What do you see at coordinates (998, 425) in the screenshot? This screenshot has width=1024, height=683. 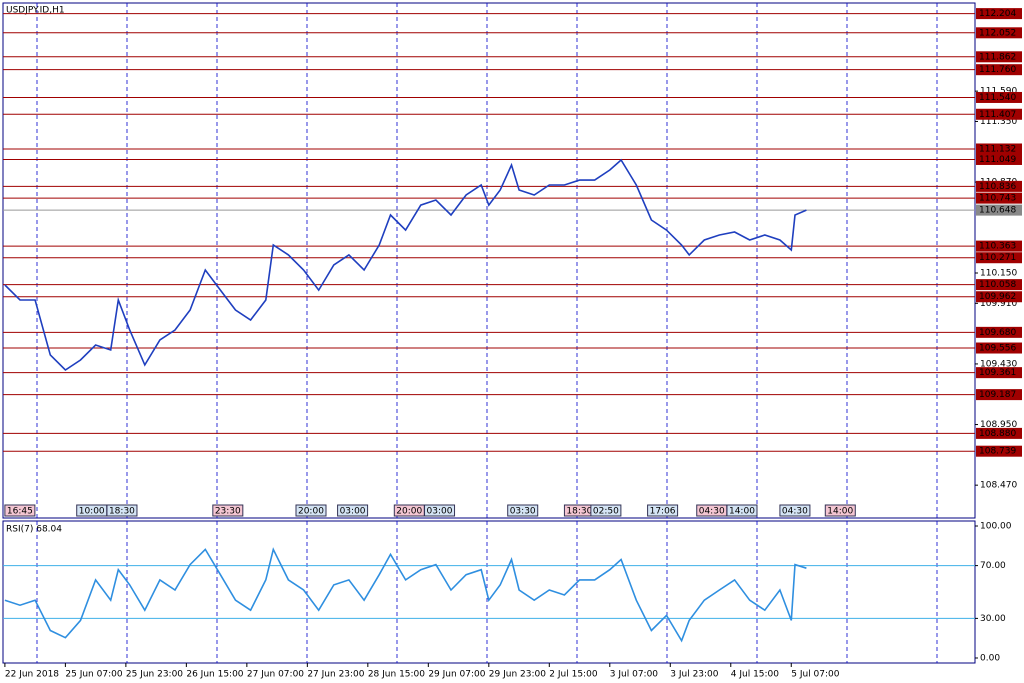 I see `y-tick-label: 108.950` at bounding box center [998, 425].